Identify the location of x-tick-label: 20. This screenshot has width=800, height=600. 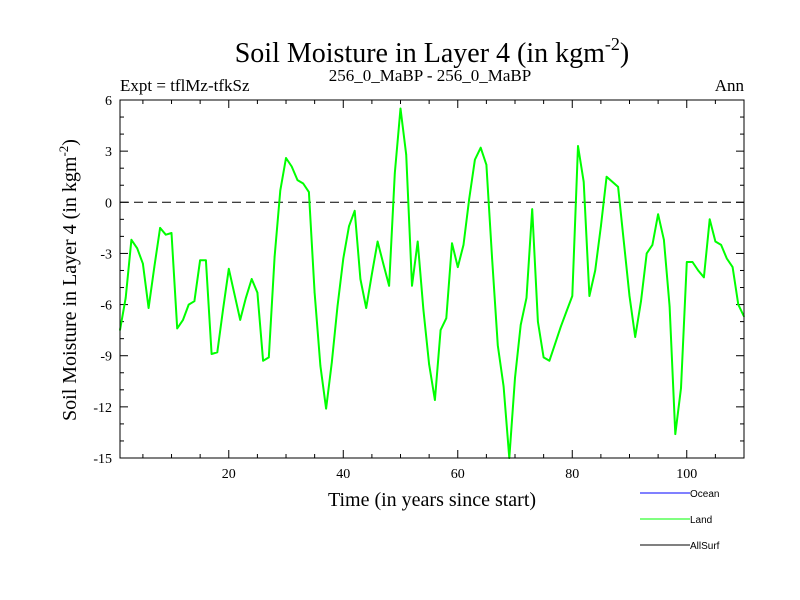
(229, 474).